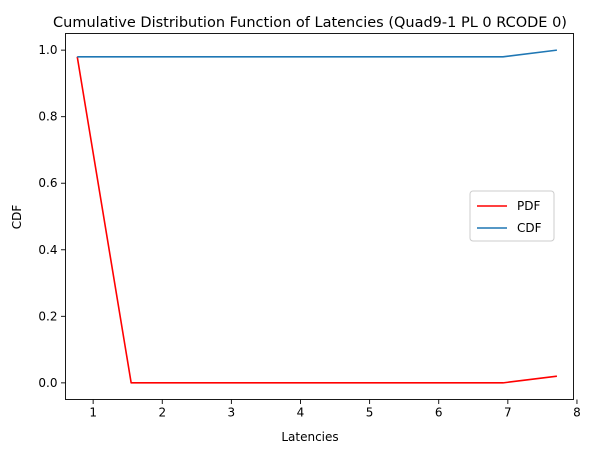  Describe the element at coordinates (512, 216) in the screenshot. I see `legend: PDF CDF` at that location.